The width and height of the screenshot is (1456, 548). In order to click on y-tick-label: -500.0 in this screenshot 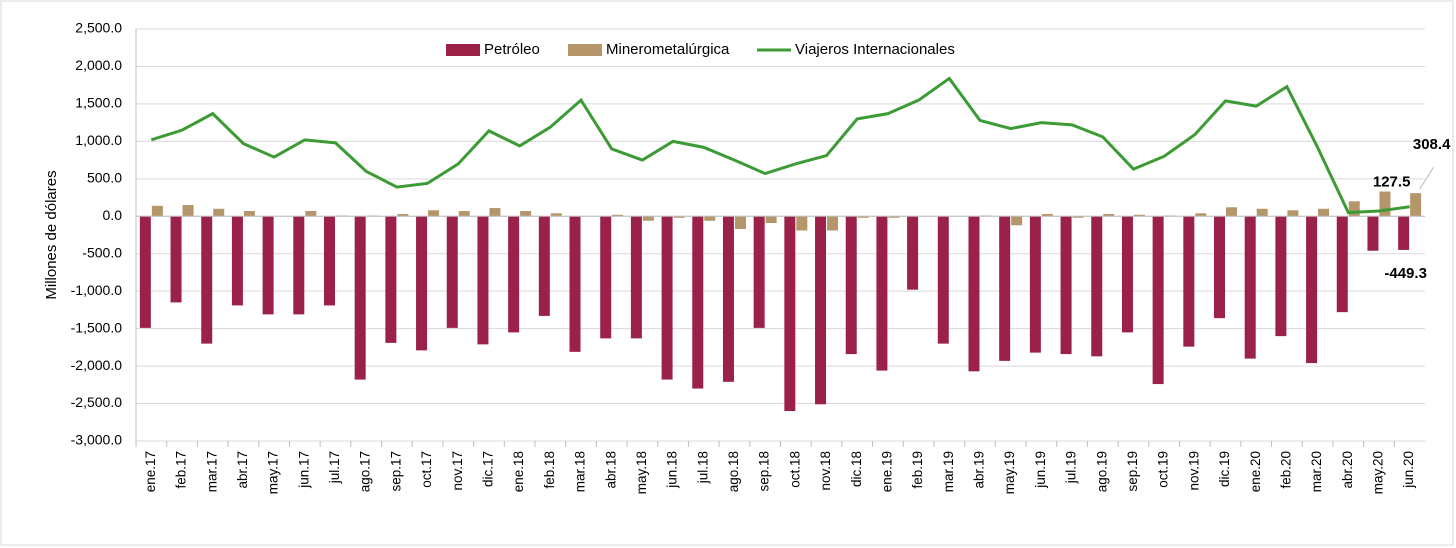, I will do `click(102, 252)`.